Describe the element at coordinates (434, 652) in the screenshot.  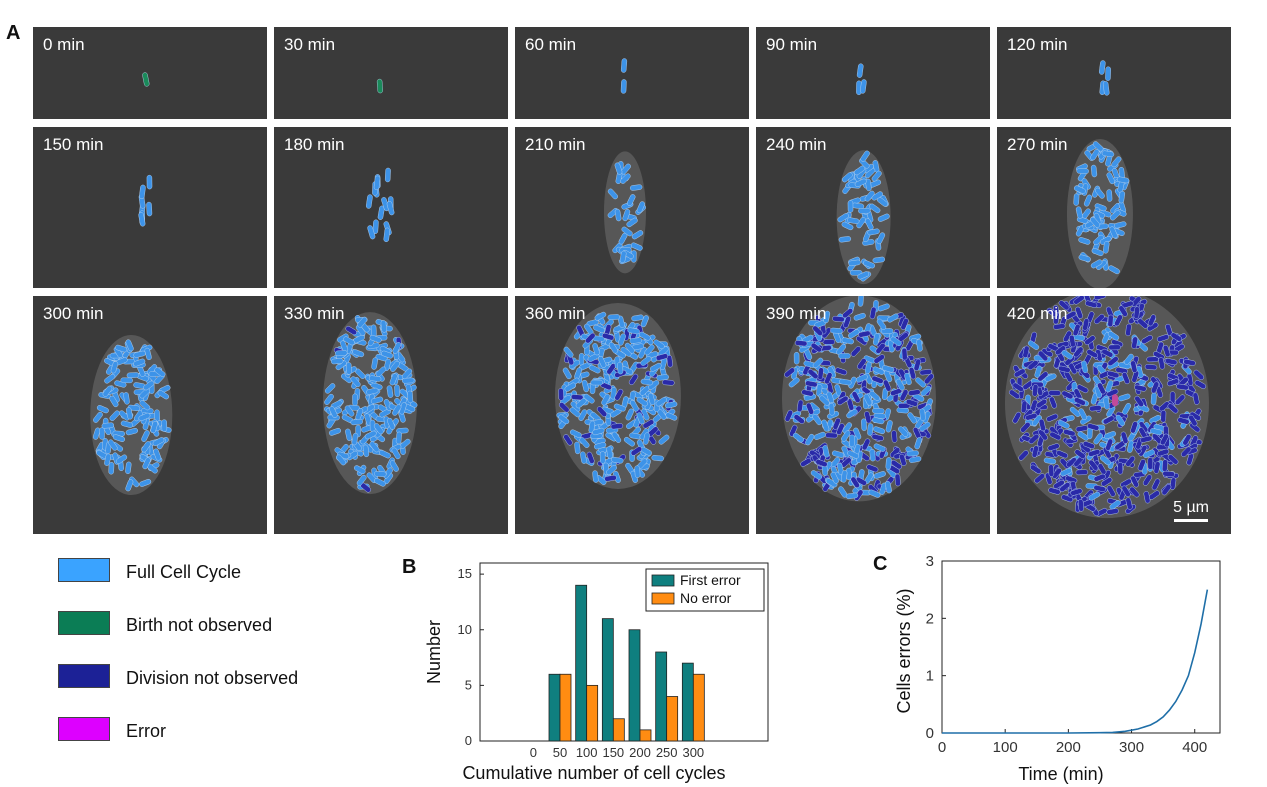
I see `y-axis-label: Number` at that location.